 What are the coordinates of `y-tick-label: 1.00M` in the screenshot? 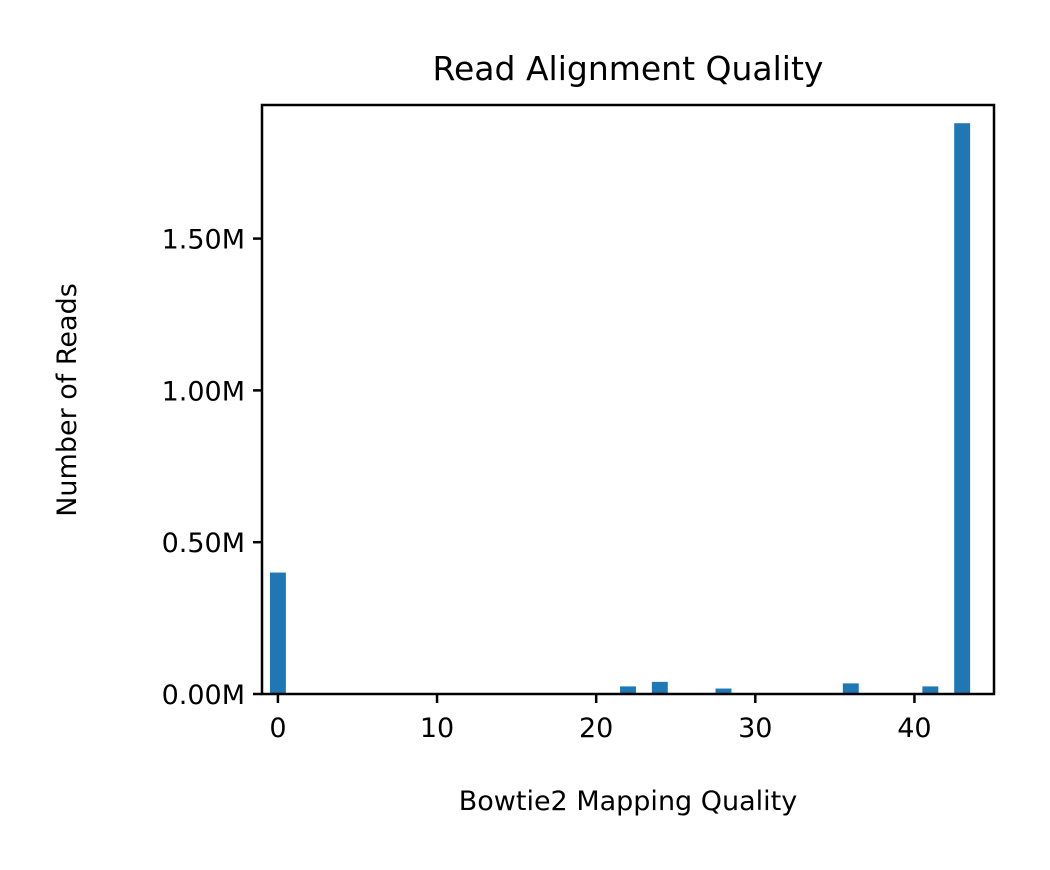 It's located at (203, 391).